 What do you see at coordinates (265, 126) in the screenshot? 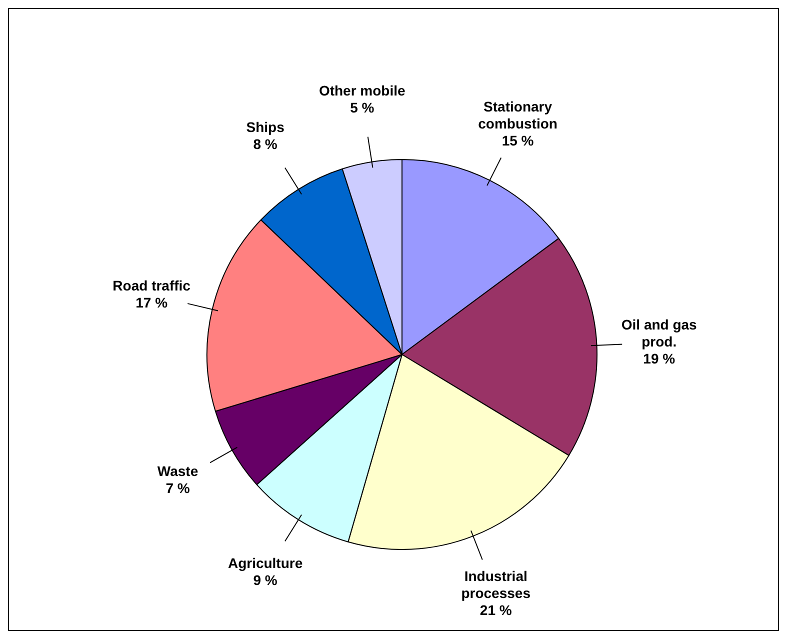
I see `slice-label: Ships` at bounding box center [265, 126].